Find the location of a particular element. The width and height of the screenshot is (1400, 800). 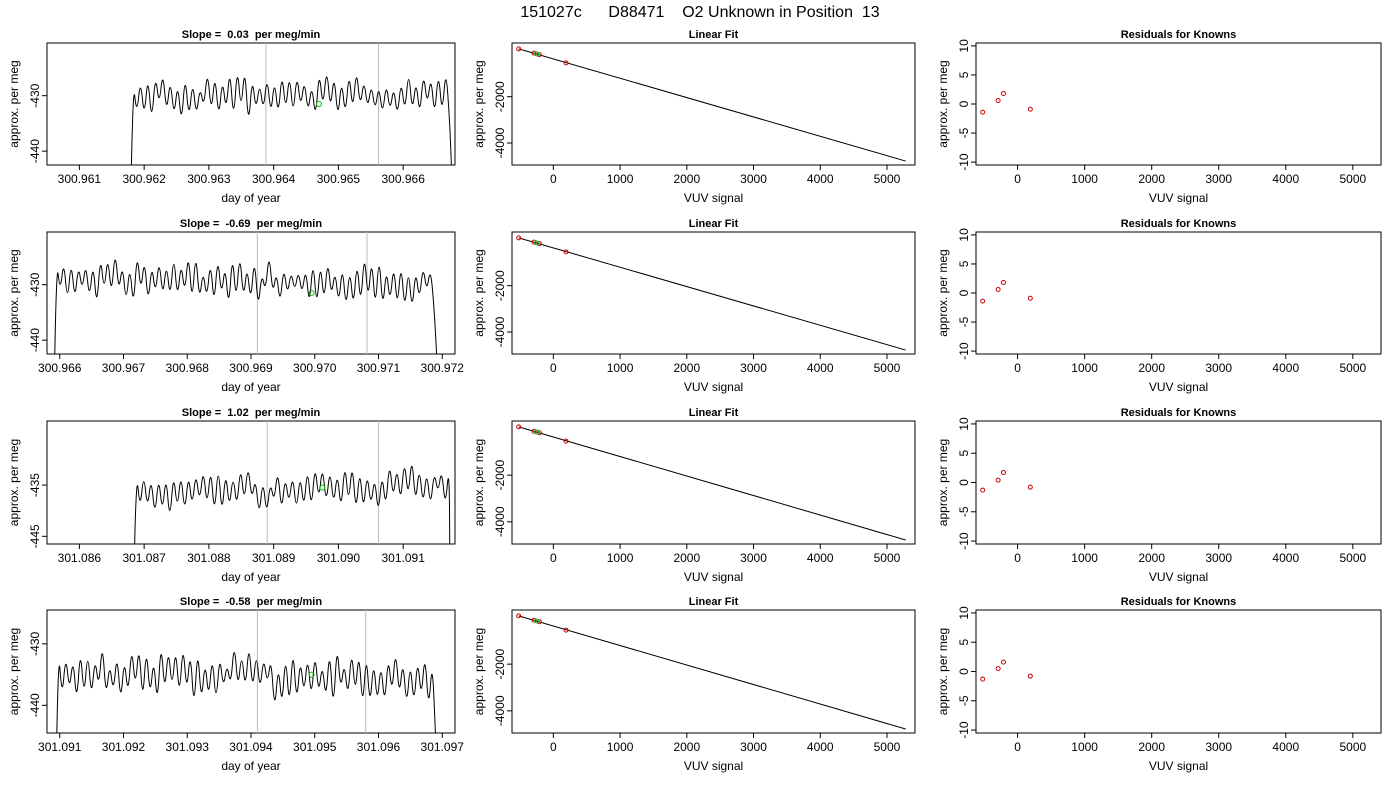

x-tick-label: 300.962 is located at coordinates (144, 179).